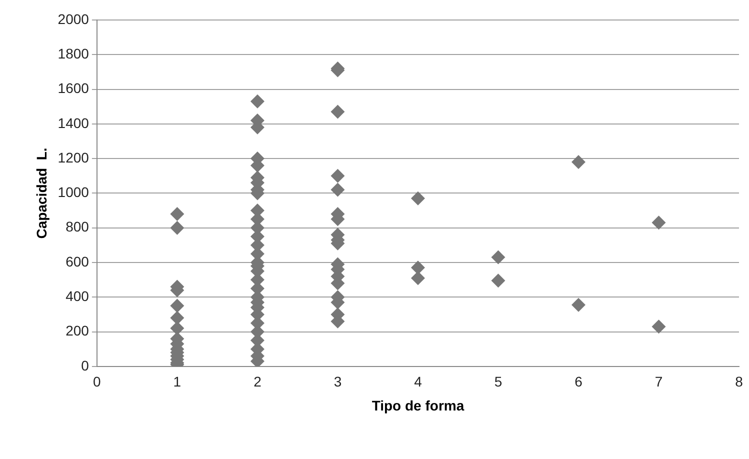 The height and width of the screenshot is (459, 749). Describe the element at coordinates (74, 122) in the screenshot. I see `y-tick-label: 1400` at that location.